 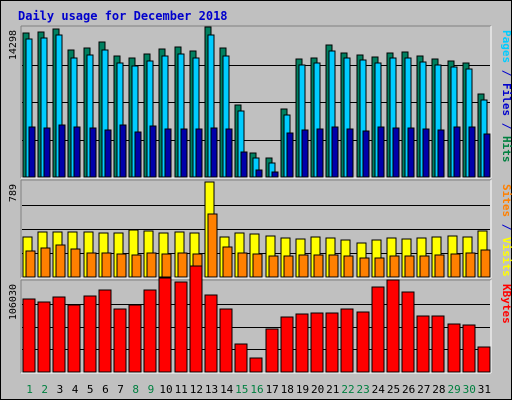 What do you see at coordinates (506, 126) in the screenshot?
I see `legend-part-4: /` at bounding box center [506, 126].